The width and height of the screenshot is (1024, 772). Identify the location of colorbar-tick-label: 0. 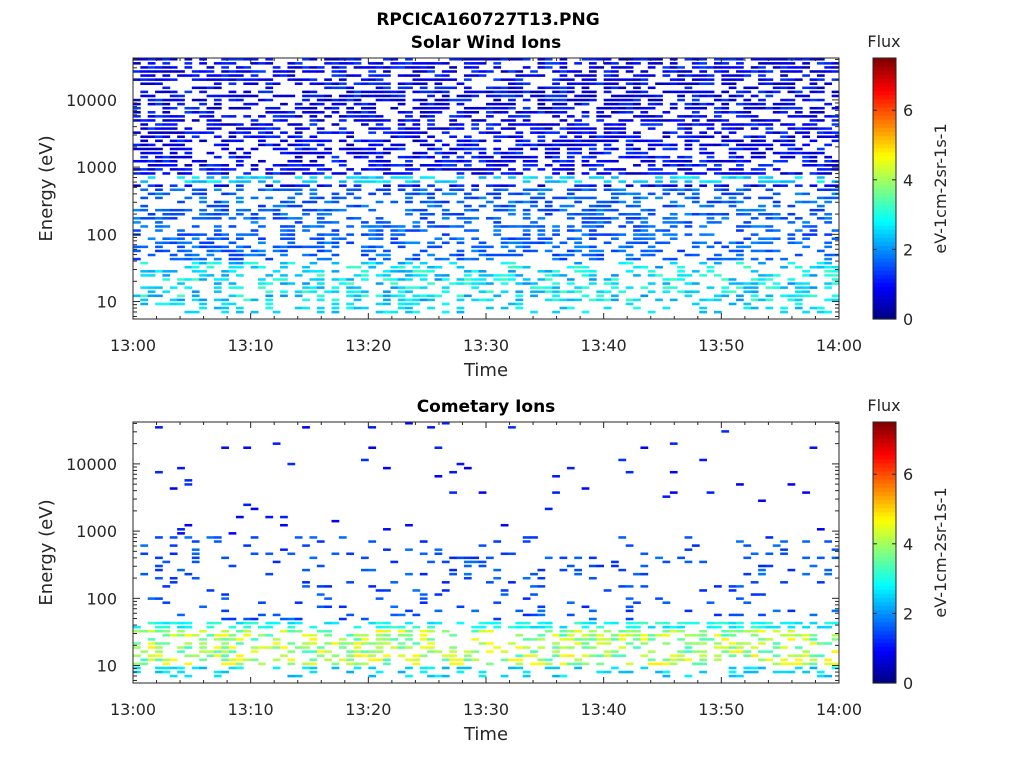
(908, 683).